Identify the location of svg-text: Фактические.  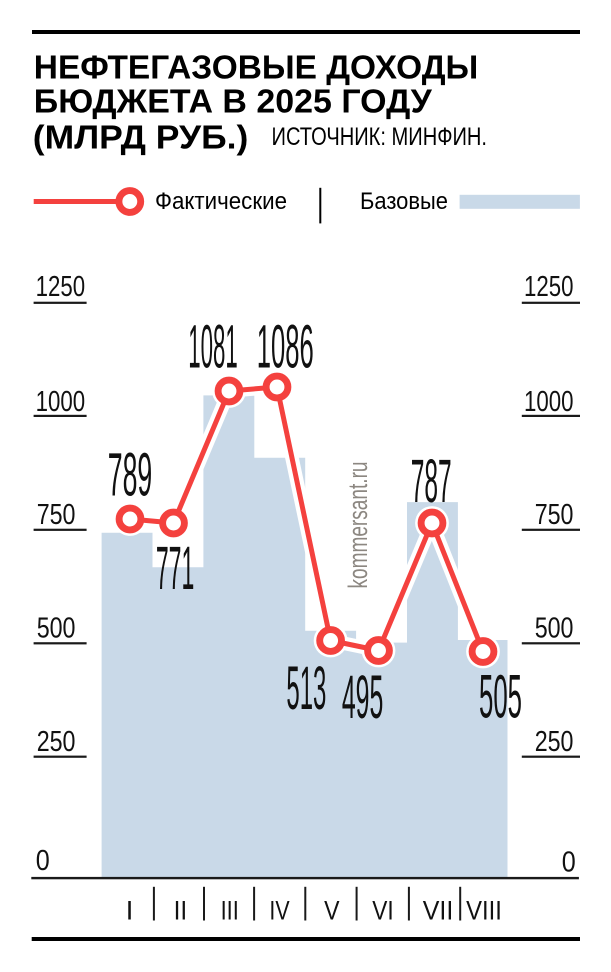
(221, 201).